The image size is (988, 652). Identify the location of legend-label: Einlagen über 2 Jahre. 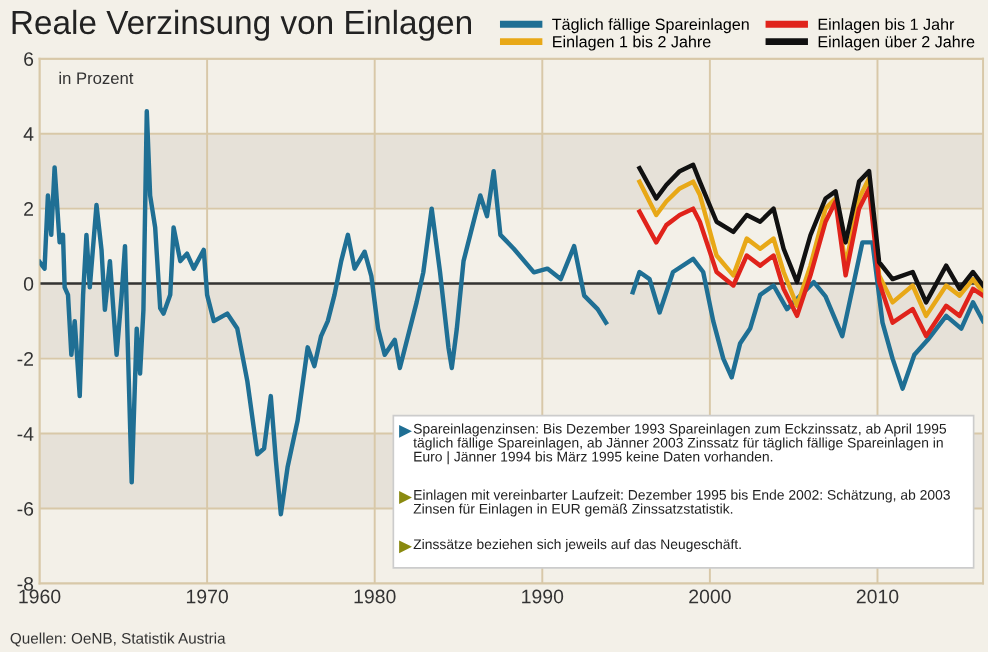
(896, 43).